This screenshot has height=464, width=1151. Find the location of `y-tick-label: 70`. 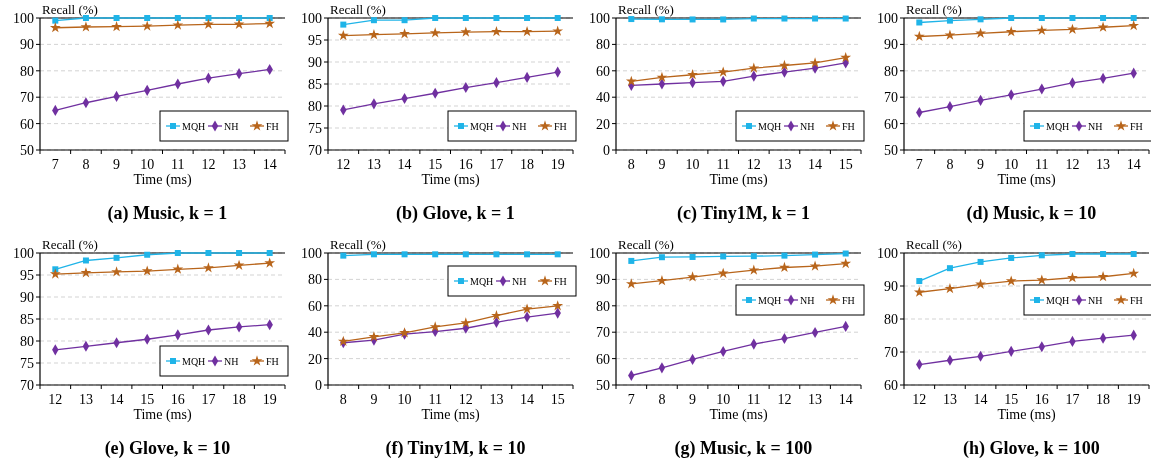

y-tick-label: 70 is located at coordinates (891, 352).